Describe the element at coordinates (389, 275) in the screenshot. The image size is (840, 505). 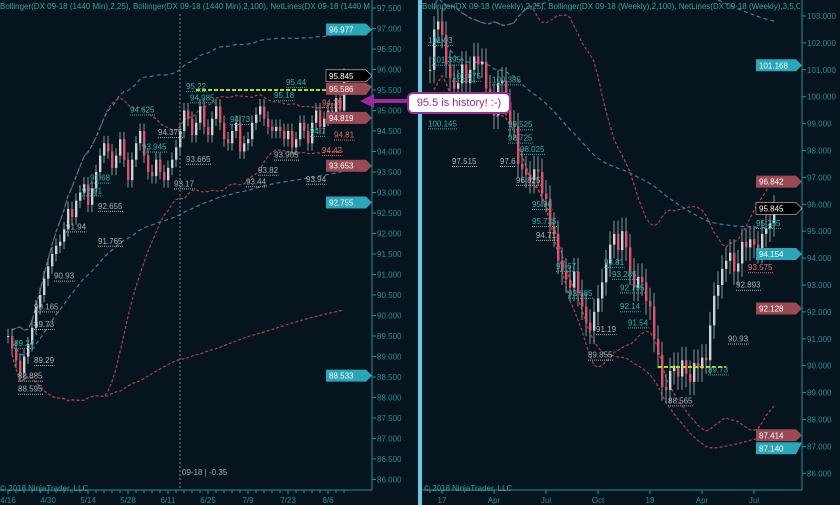
I see `y-tick-label: 91.000` at that location.